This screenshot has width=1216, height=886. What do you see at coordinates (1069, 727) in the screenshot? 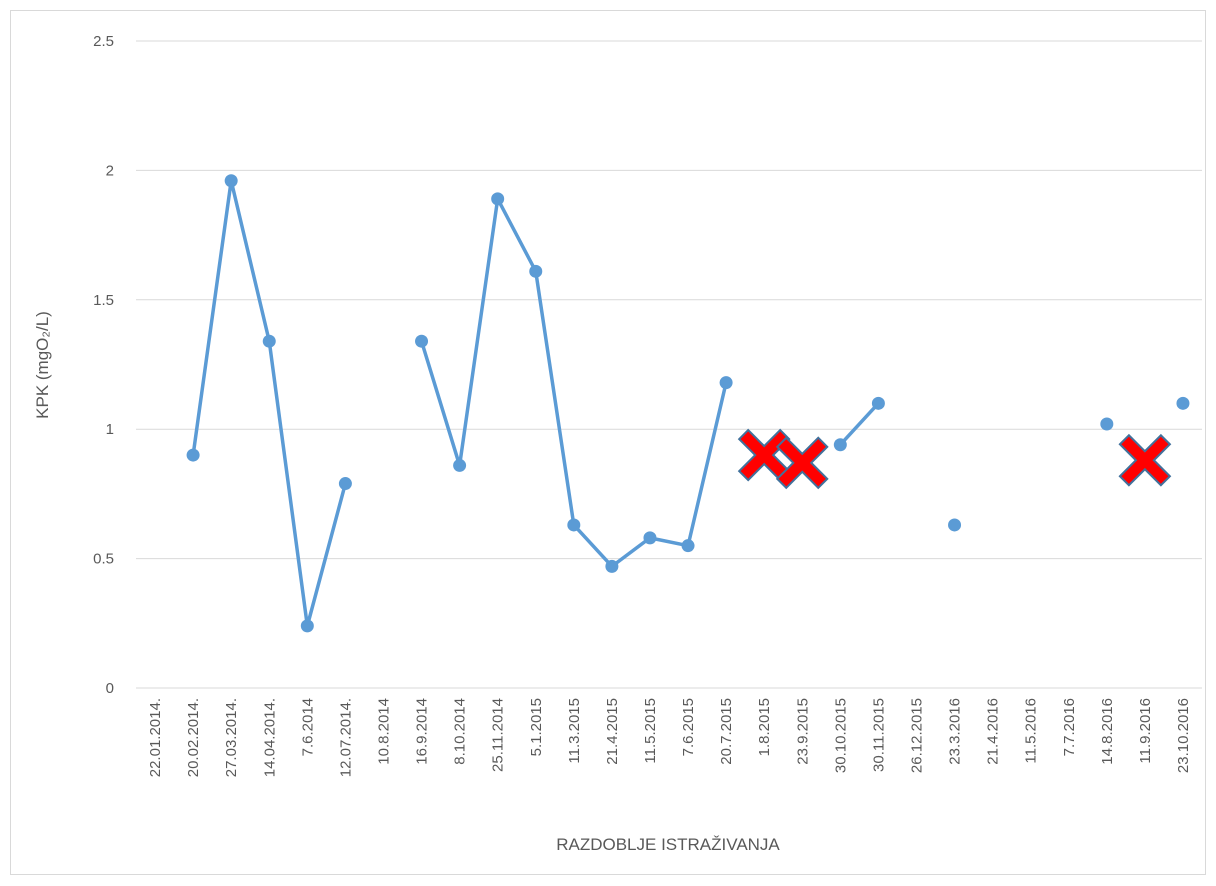
I see `x-tick-label: 7.7.2016` at bounding box center [1069, 727].